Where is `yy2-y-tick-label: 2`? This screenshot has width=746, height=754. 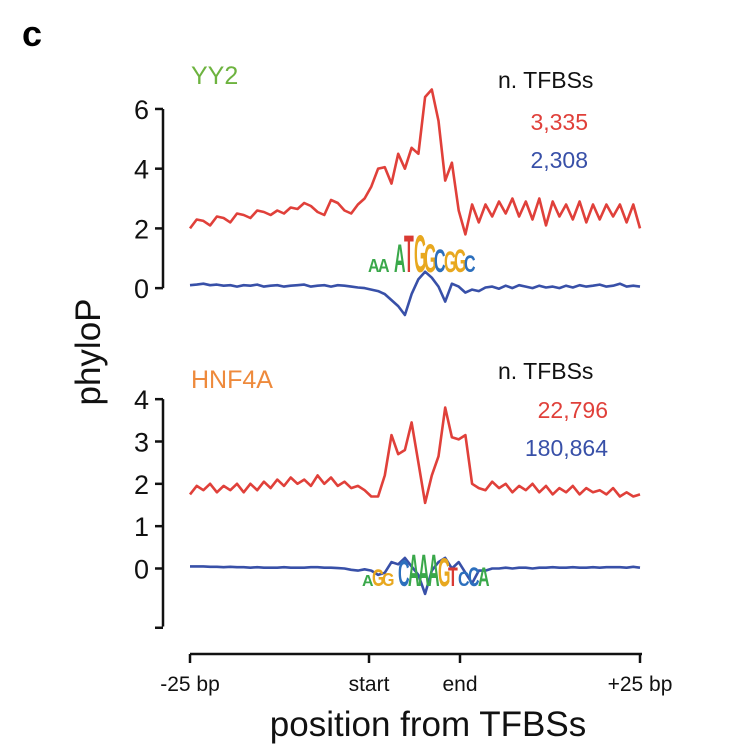
yy2-y-tick-label: 2 is located at coordinates (141, 229).